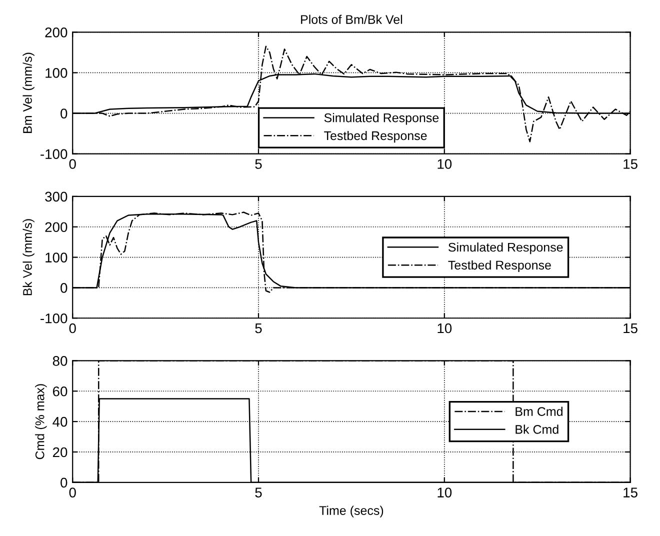 This screenshot has height=536, width=660. Describe the element at coordinates (60, 391) in the screenshot. I see `y-tick-label: 60` at that location.